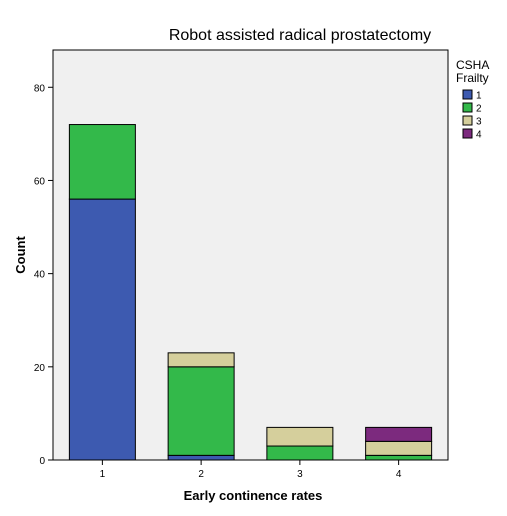 The width and height of the screenshot is (507, 516). I want to click on x-tick-label: 1, so click(103, 474).